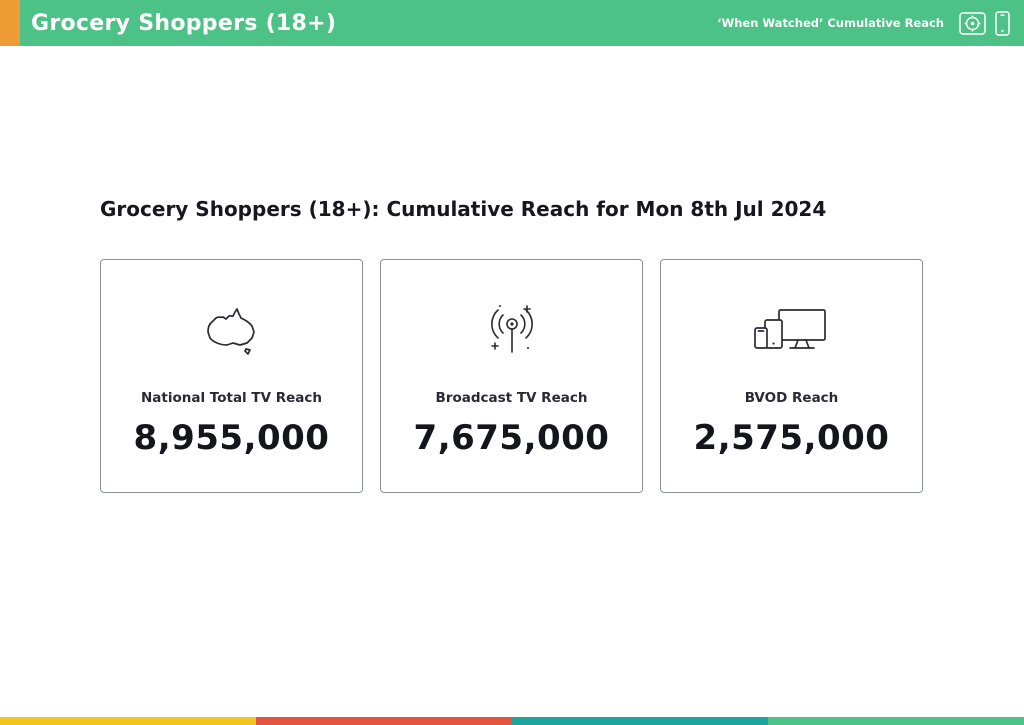 Image resolution: width=1024 pixels, height=725 pixels. I want to click on mobile-icon, so click(1002, 23).